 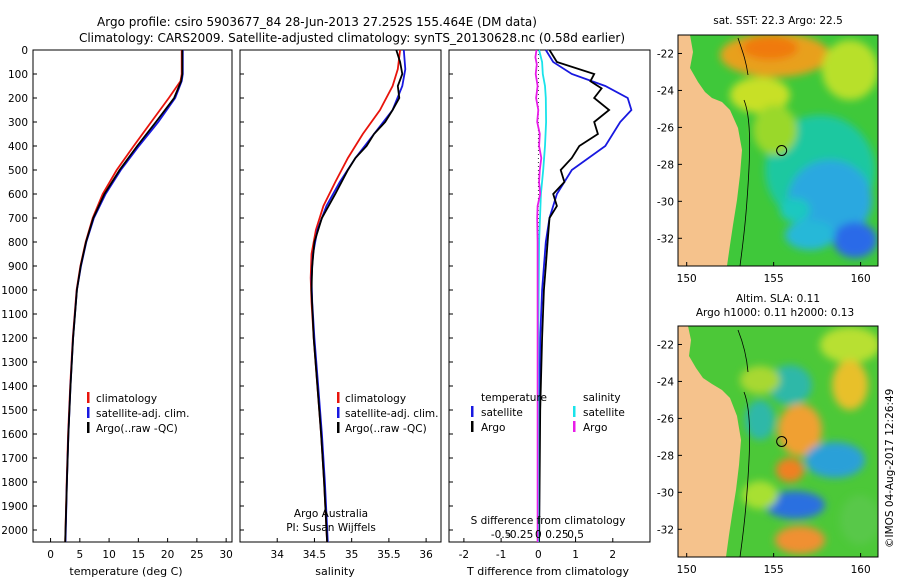 What do you see at coordinates (278, 555) in the screenshot?
I see `x-tick-label: 34` at bounding box center [278, 555].